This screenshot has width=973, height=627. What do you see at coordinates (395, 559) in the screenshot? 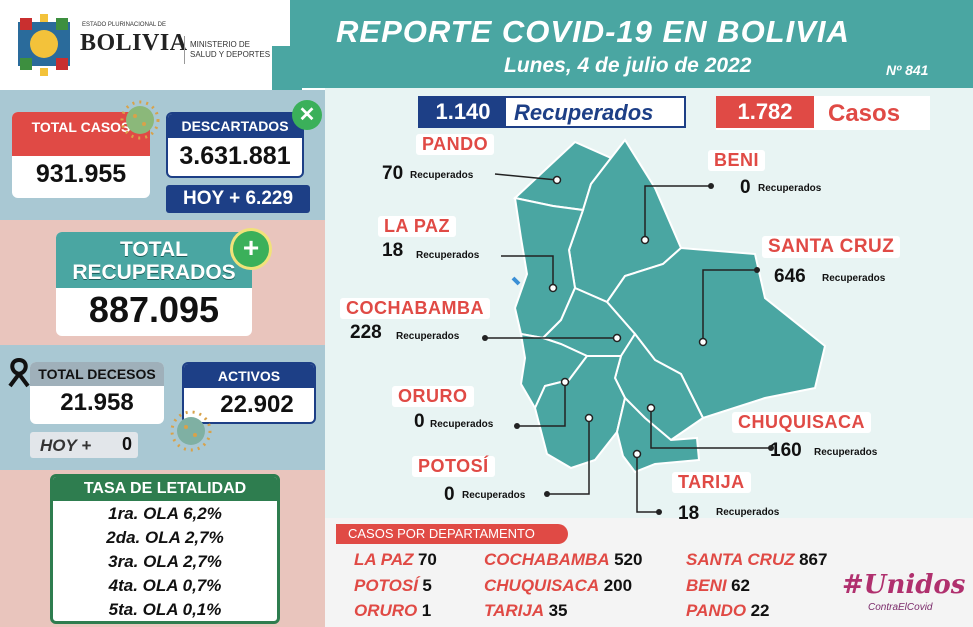
I see `casos-row: LA PAZ 70` at bounding box center [395, 559].